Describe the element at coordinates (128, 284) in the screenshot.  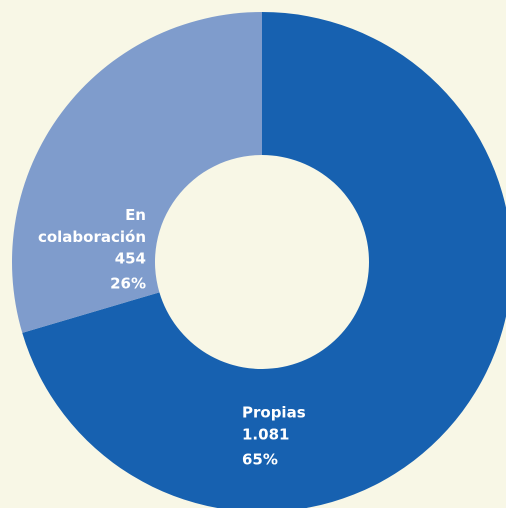
I see `slice-percent: 26%` at that location.